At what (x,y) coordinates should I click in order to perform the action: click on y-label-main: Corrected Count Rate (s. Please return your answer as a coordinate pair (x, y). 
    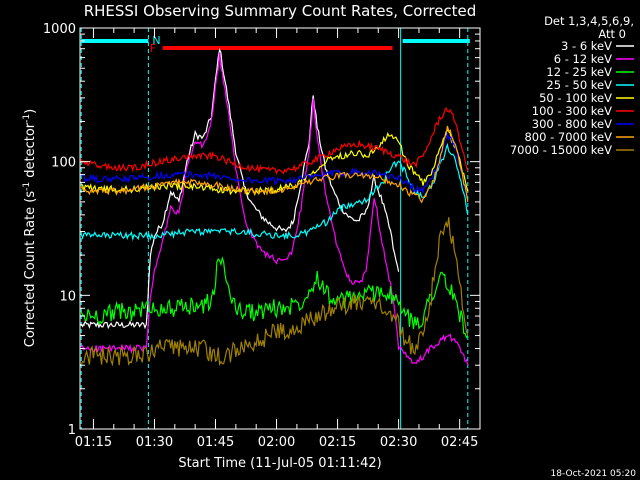
    Looking at the image, I should click on (30, 269).